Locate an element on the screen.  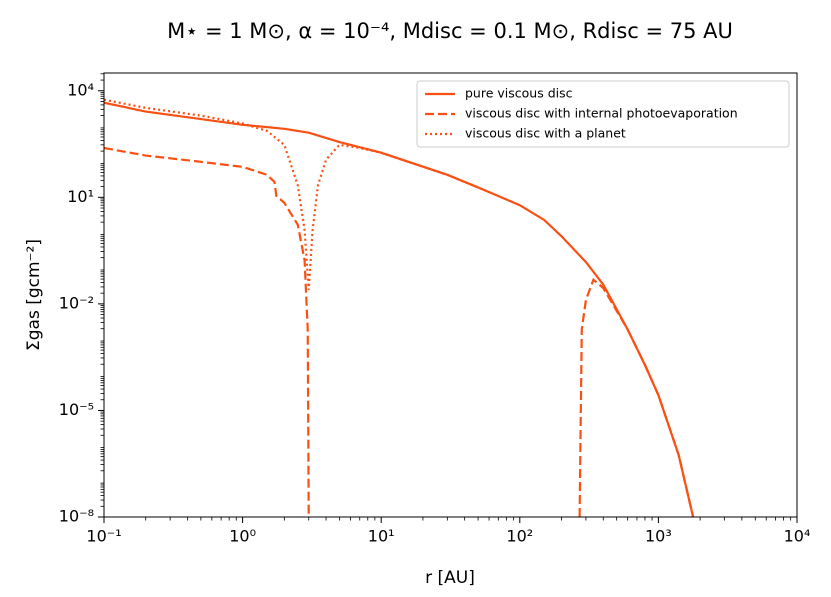
x-tick-label: 10¹ is located at coordinates (381, 536).